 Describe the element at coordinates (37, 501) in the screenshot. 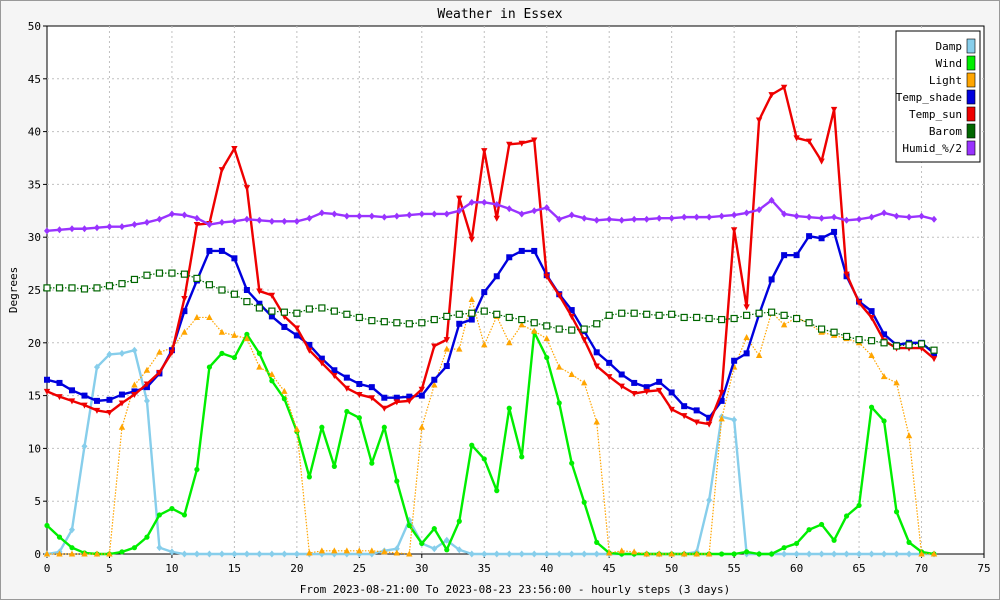

I see `y-tick-label: 5` at that location.